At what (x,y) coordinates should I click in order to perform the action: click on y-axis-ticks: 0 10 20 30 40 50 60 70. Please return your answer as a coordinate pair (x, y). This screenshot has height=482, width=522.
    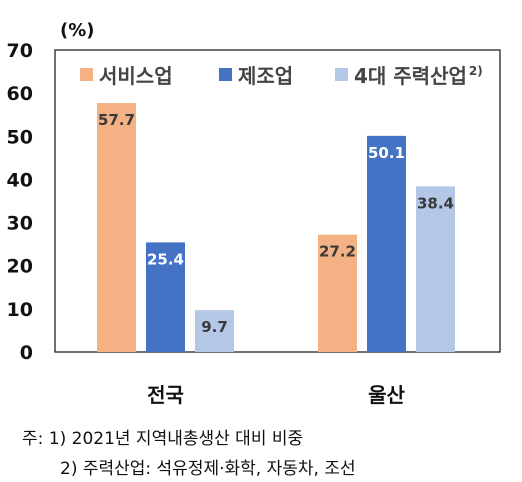
    Looking at the image, I should click on (20, 202).